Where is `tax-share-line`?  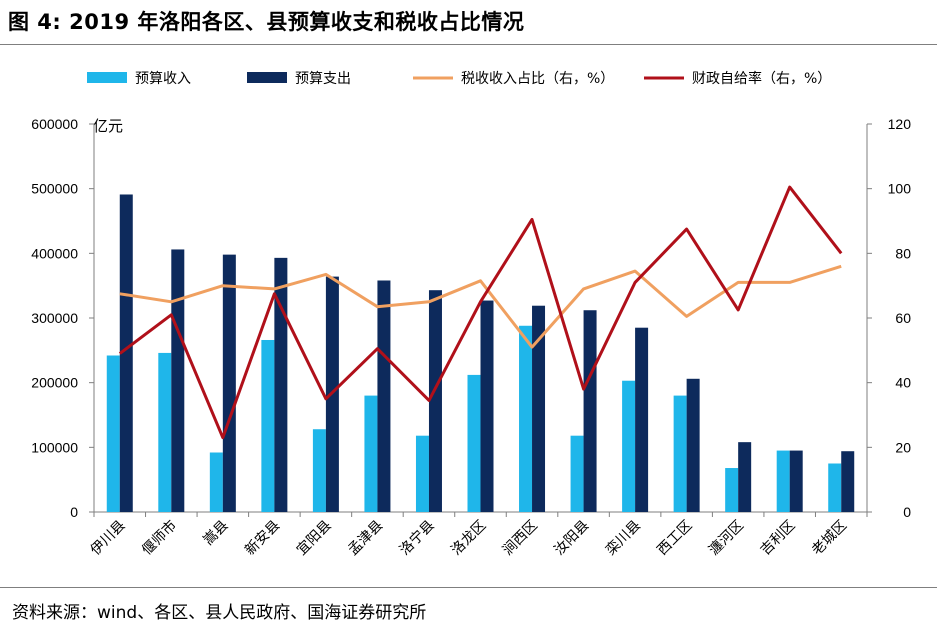
tax-share-line is located at coordinates (480, 306).